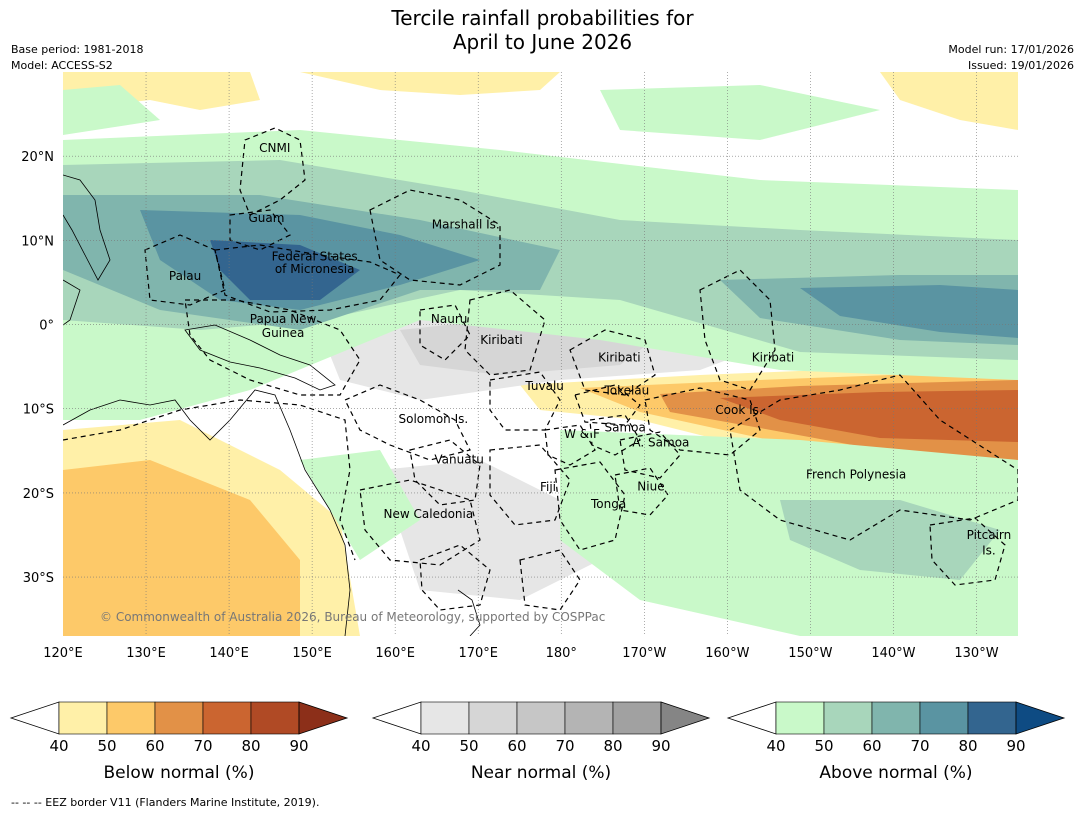 The height and width of the screenshot is (816, 1085). I want to click on region-label: Niue, so click(650, 486).